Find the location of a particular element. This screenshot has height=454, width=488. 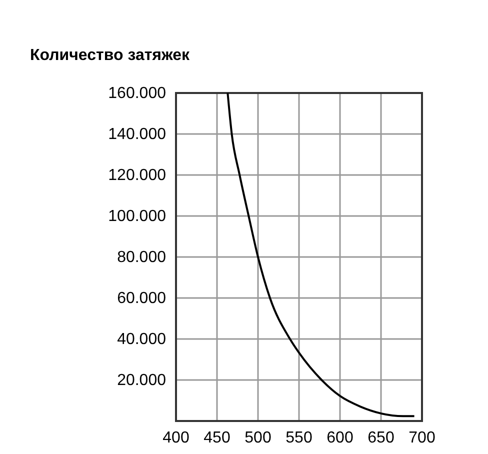

x-tick-label: 500 is located at coordinates (258, 437).